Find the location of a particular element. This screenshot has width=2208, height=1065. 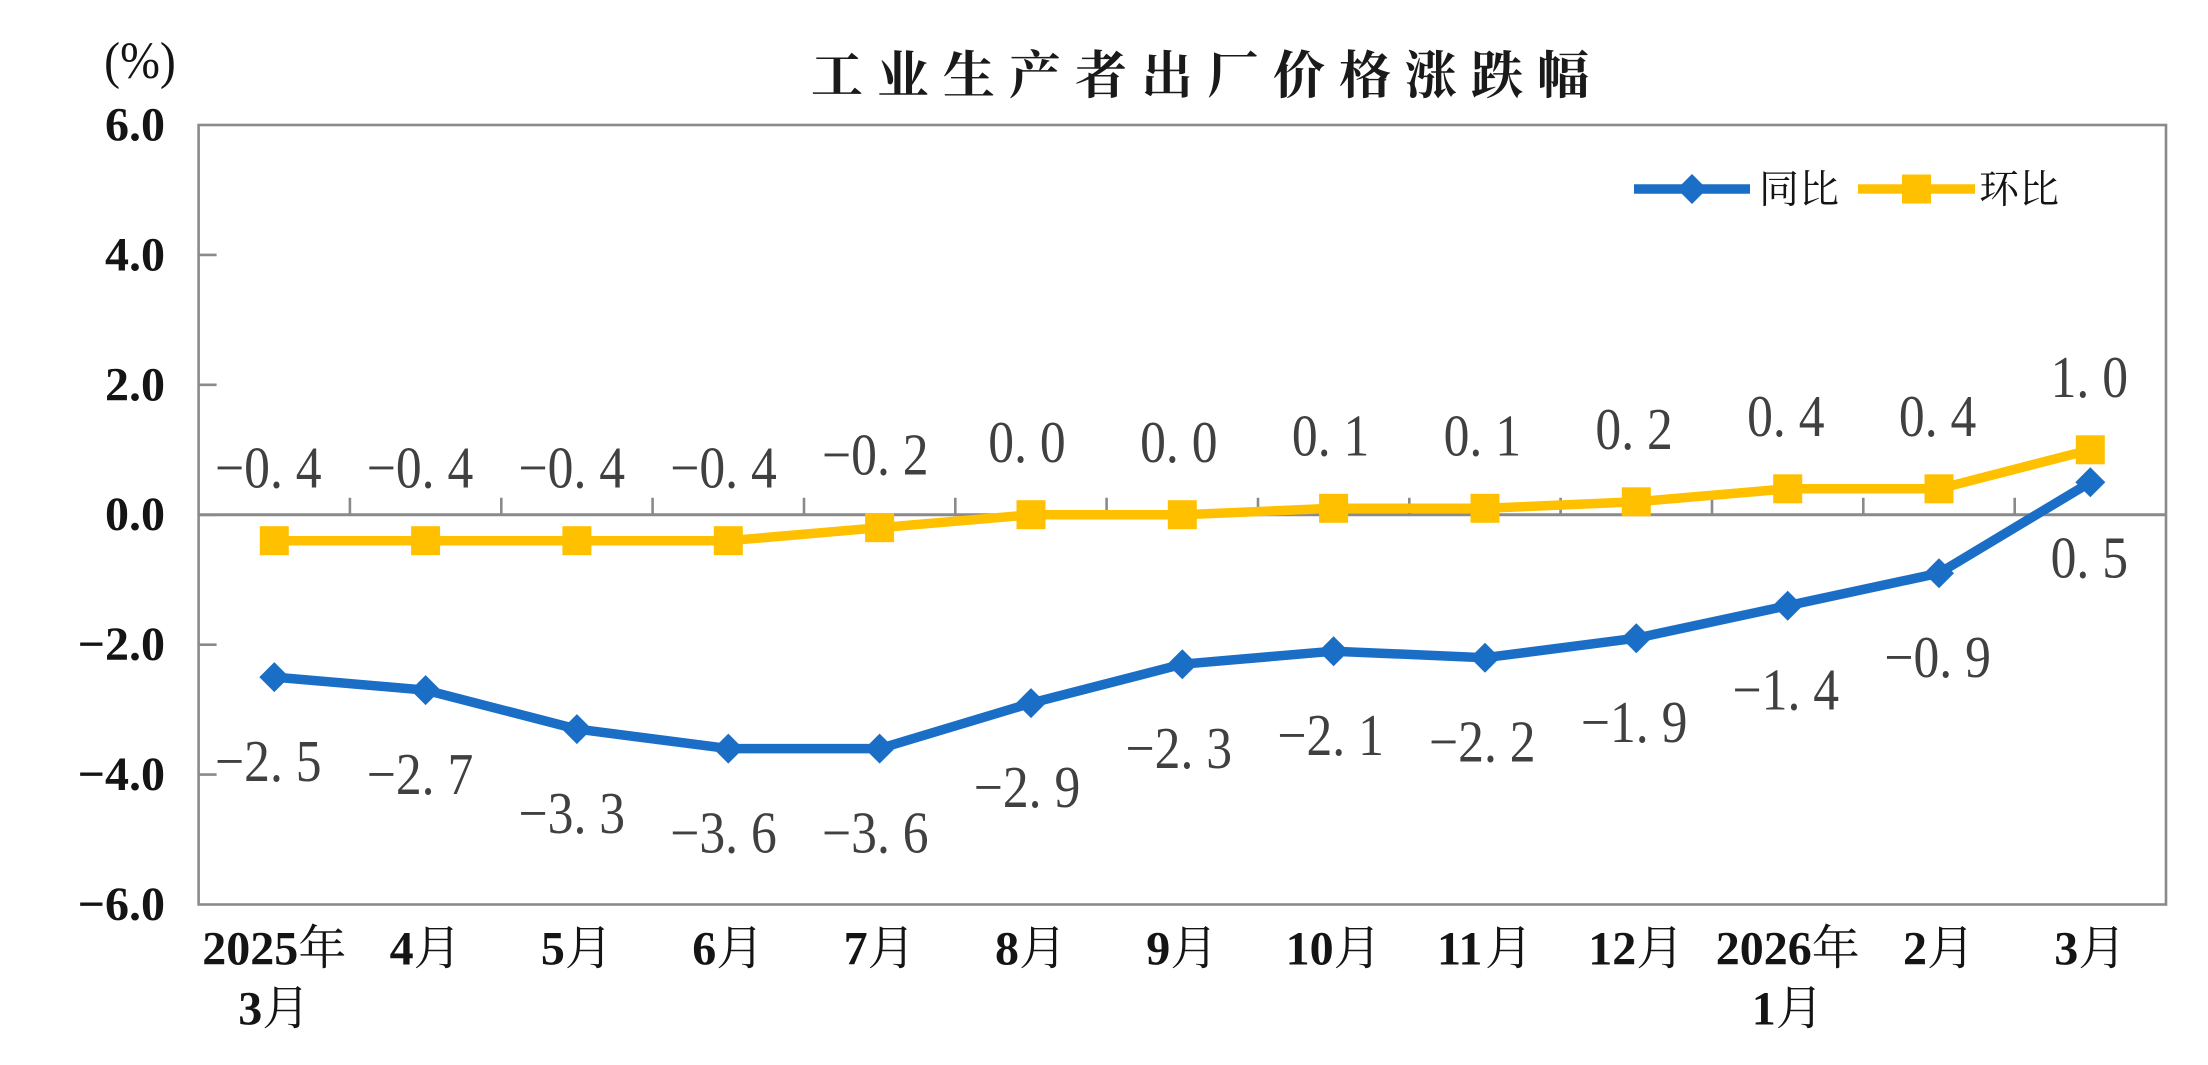

svg-text: −3. 3 is located at coordinates (572, 813).